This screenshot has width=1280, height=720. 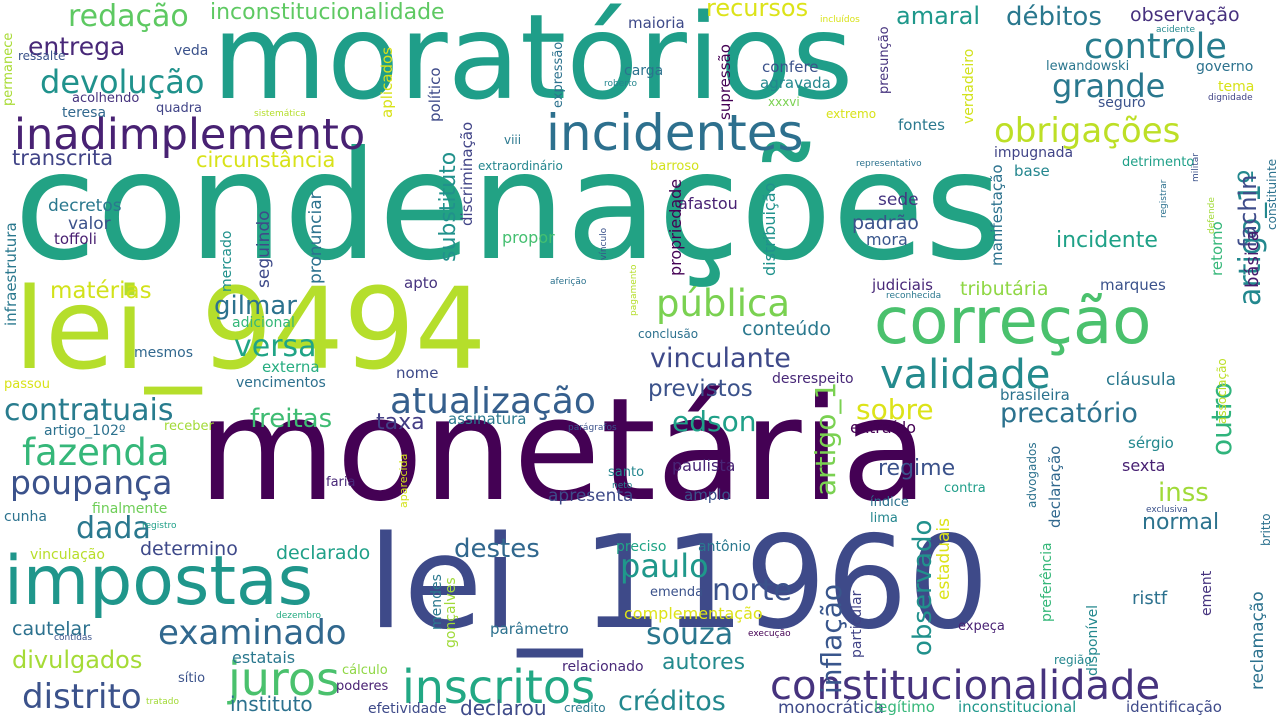 I want to click on word-constituinte: constituinte, so click(x=1272, y=194).